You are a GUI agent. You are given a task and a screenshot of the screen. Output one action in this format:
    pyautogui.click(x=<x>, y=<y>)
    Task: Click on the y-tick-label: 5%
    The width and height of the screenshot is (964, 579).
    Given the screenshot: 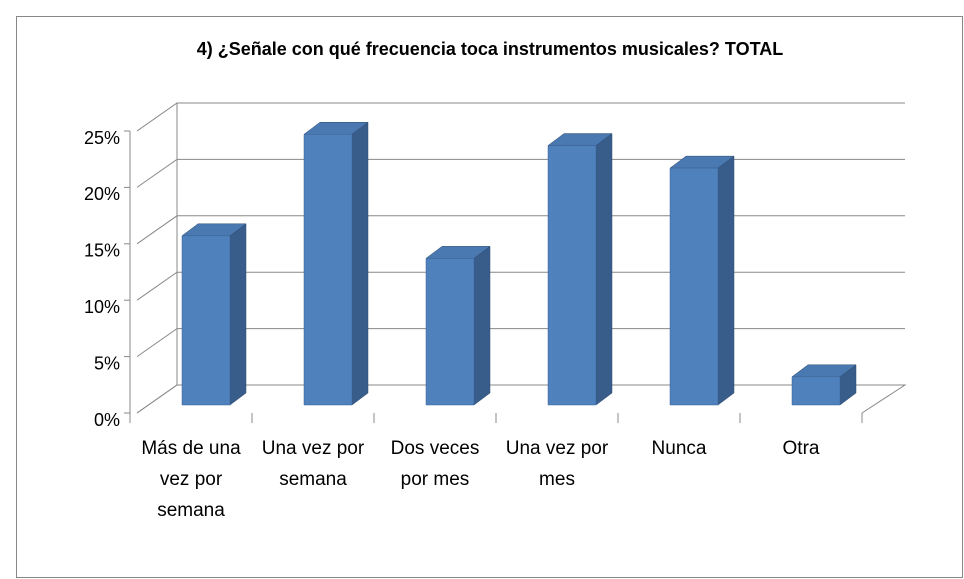 What is the action you would take?
    pyautogui.click(x=107, y=363)
    